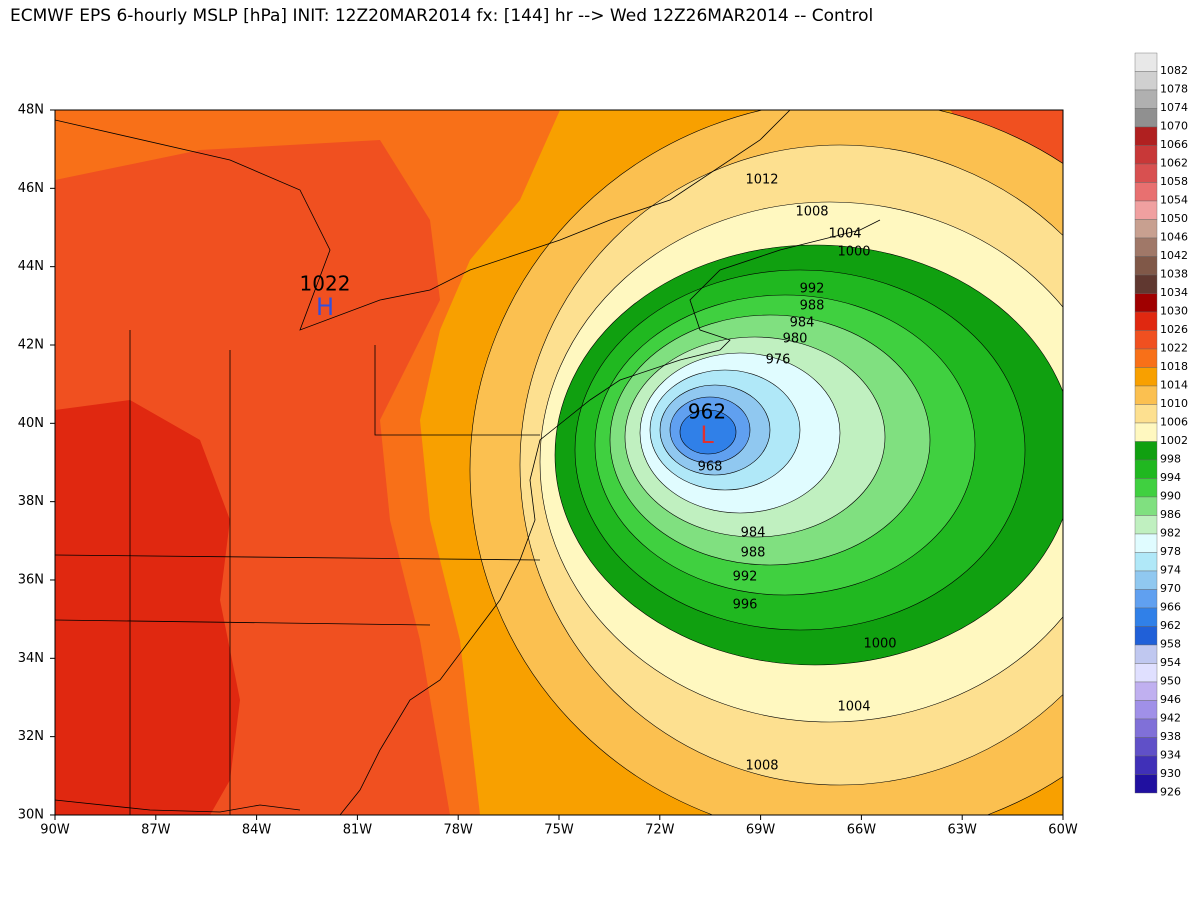 Image resolution: width=1200 pixels, height=900 pixels. Describe the element at coordinates (795, 339) in the screenshot. I see `contour-label: 980` at that location.